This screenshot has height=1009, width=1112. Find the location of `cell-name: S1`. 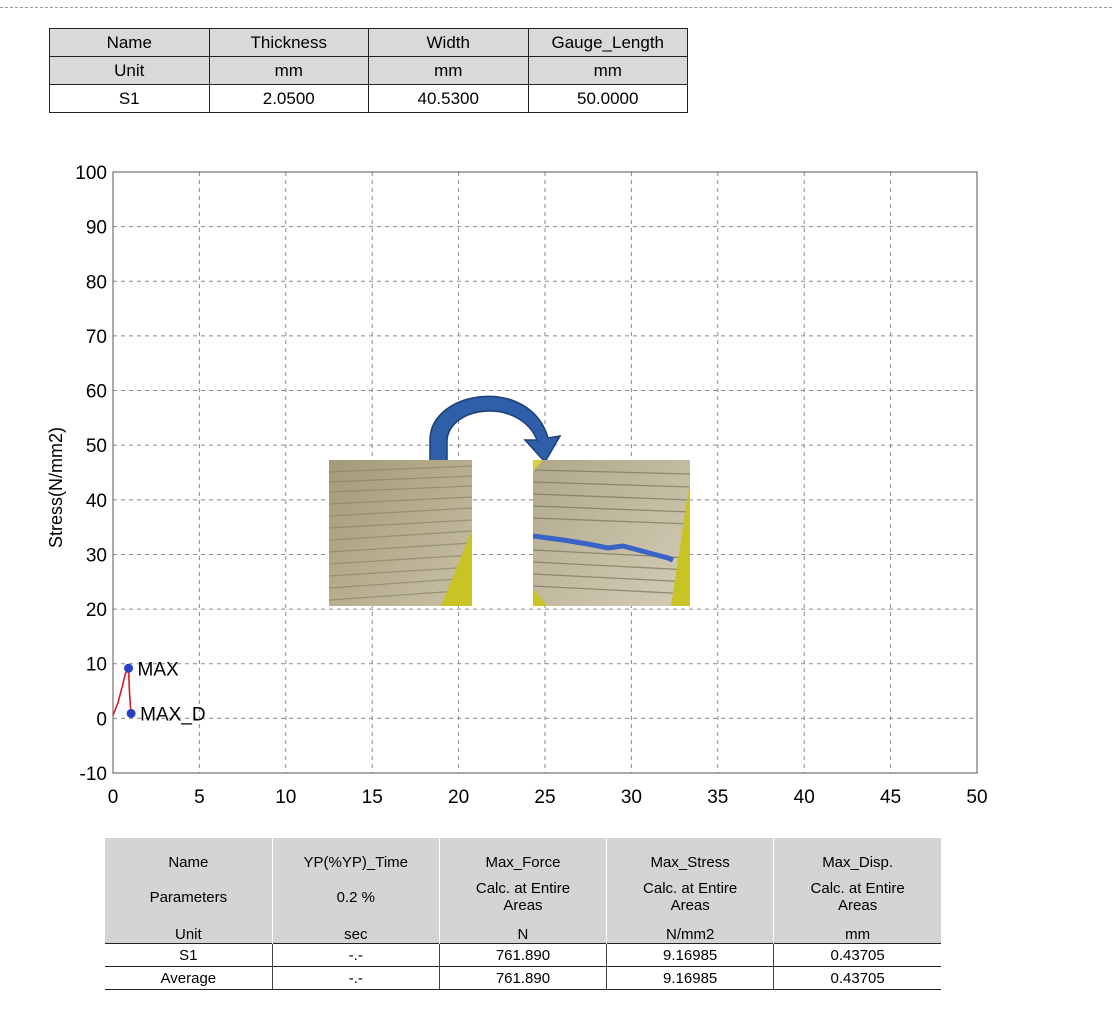

cell-name: S1 is located at coordinates (129, 98).